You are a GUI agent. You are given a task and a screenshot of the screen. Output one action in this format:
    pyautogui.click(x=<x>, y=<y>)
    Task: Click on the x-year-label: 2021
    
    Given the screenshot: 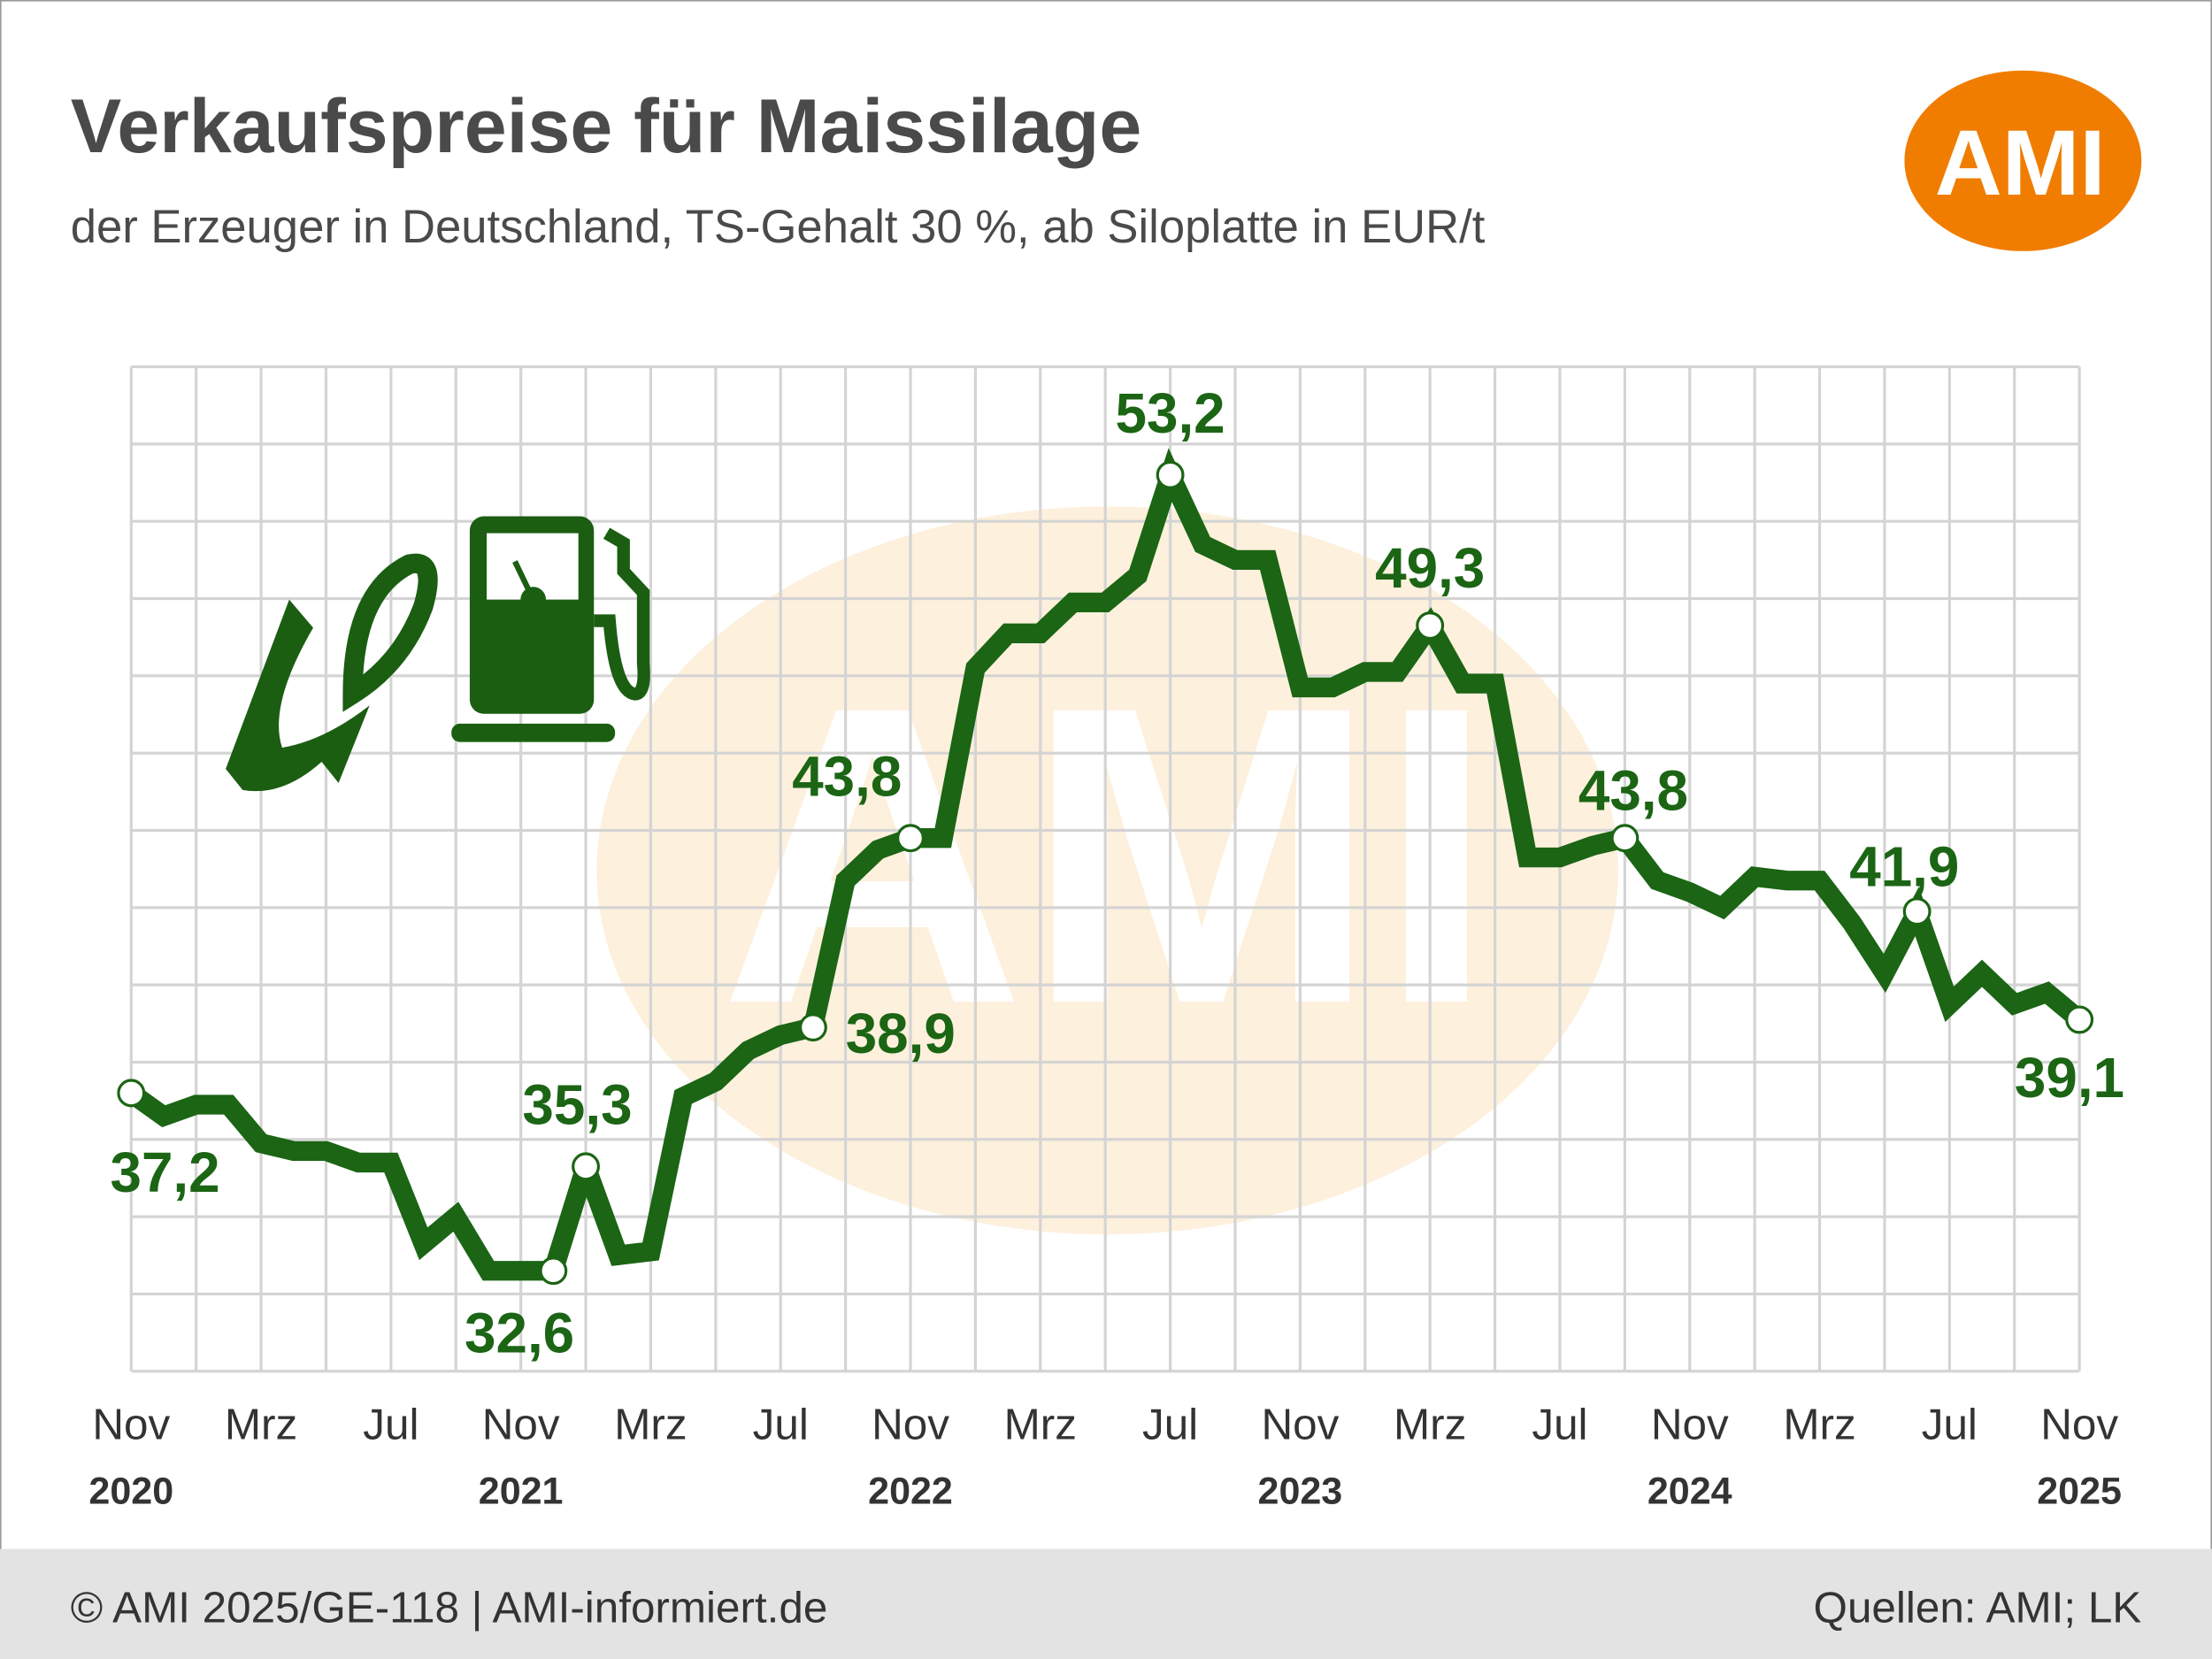 What is the action you would take?
    pyautogui.click(x=522, y=1492)
    